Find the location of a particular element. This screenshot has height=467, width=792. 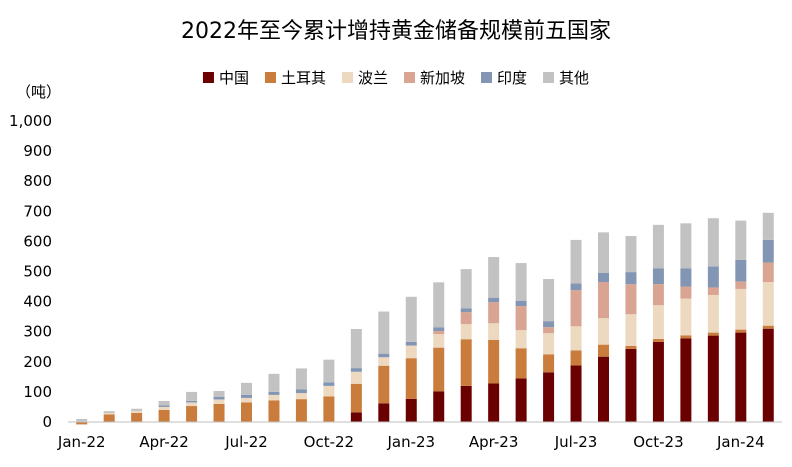

legend: 中国 土耳其 波兰 新加坡 印度 其他 is located at coordinates (395, 78).